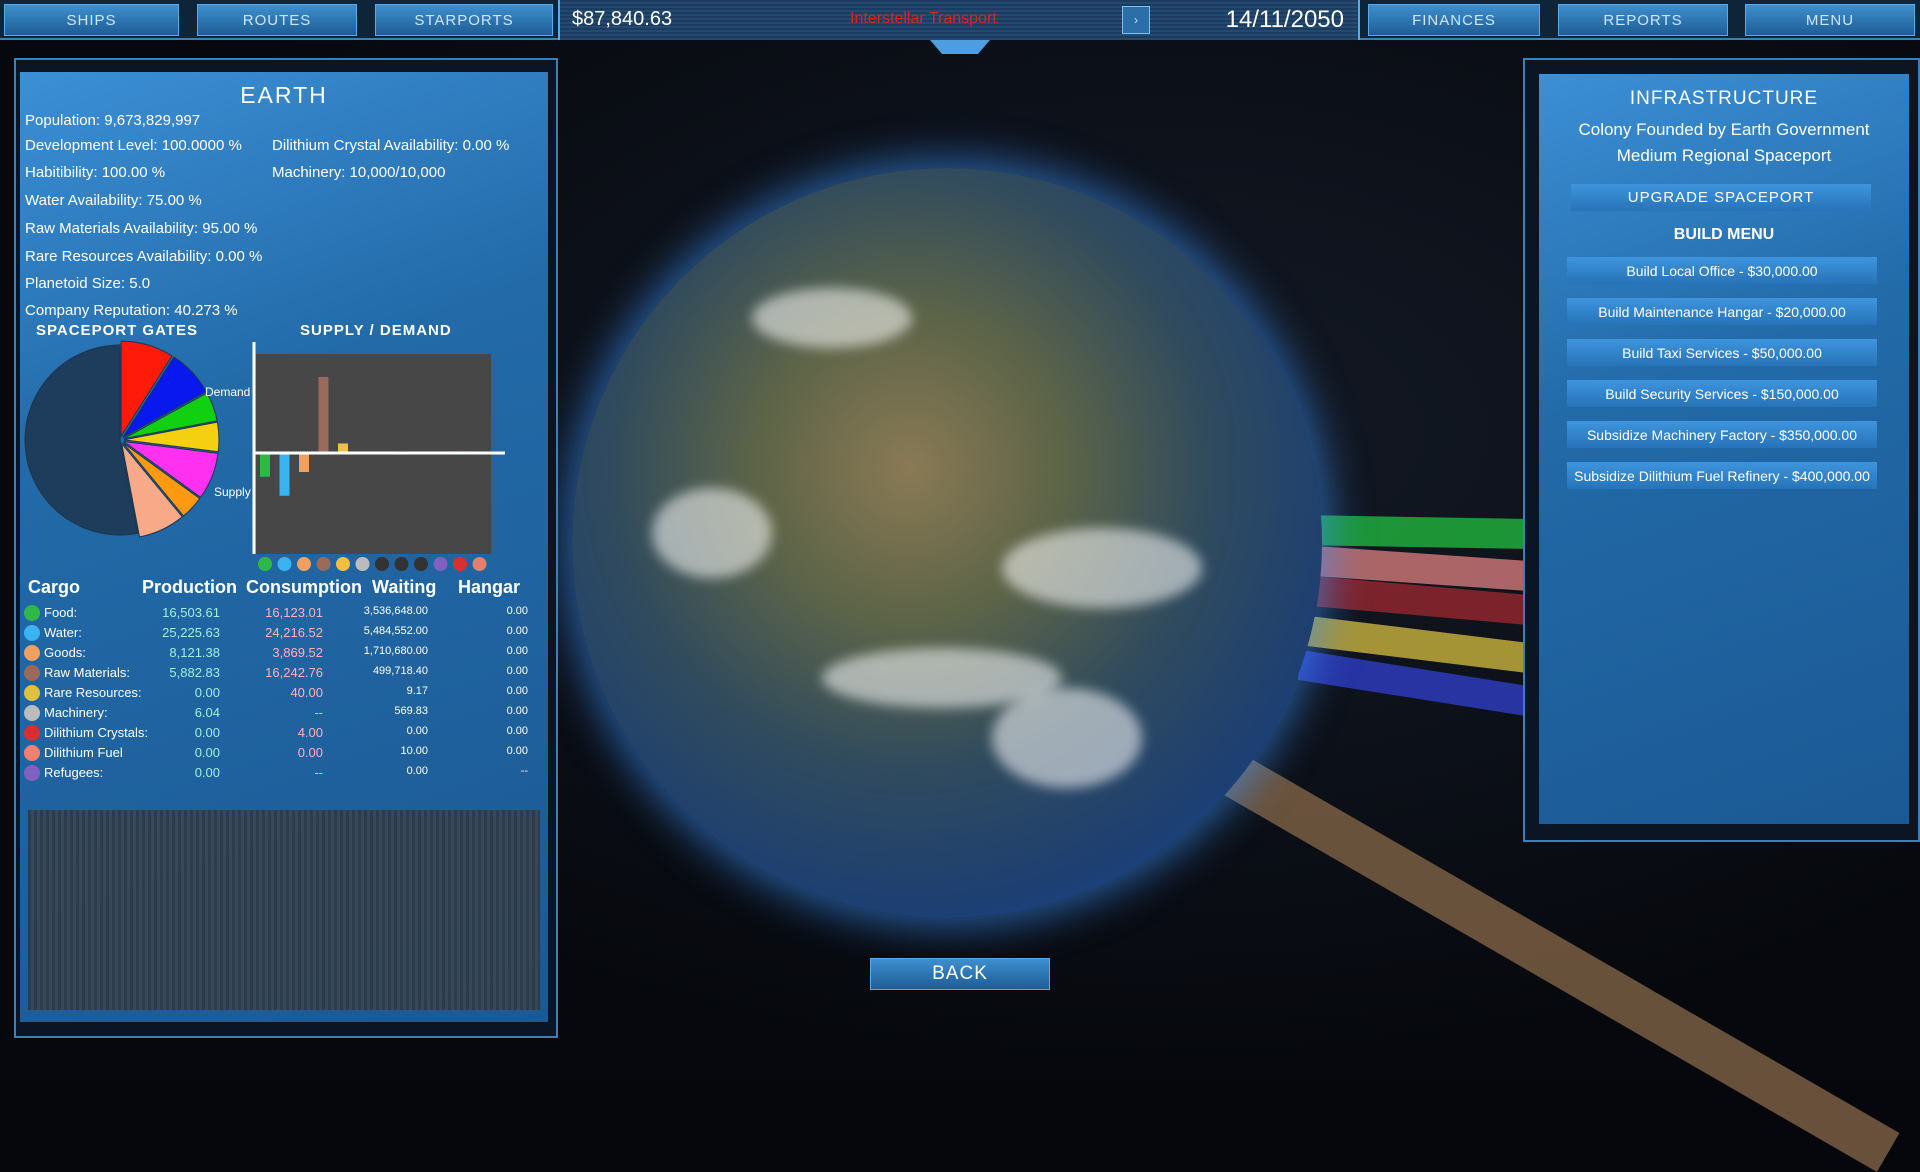 The height and width of the screenshot is (1172, 1920). What do you see at coordinates (133, 145) in the screenshot?
I see `development-level: Development Level: 100.0000 %` at bounding box center [133, 145].